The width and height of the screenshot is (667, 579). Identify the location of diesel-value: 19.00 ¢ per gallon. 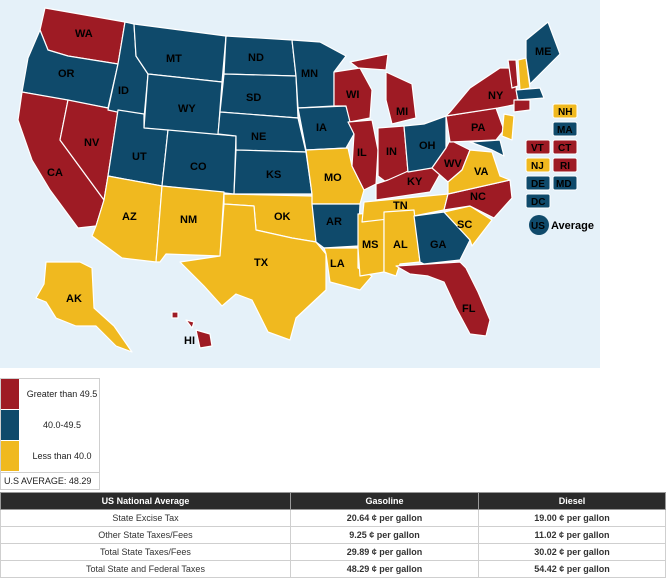
(572, 518).